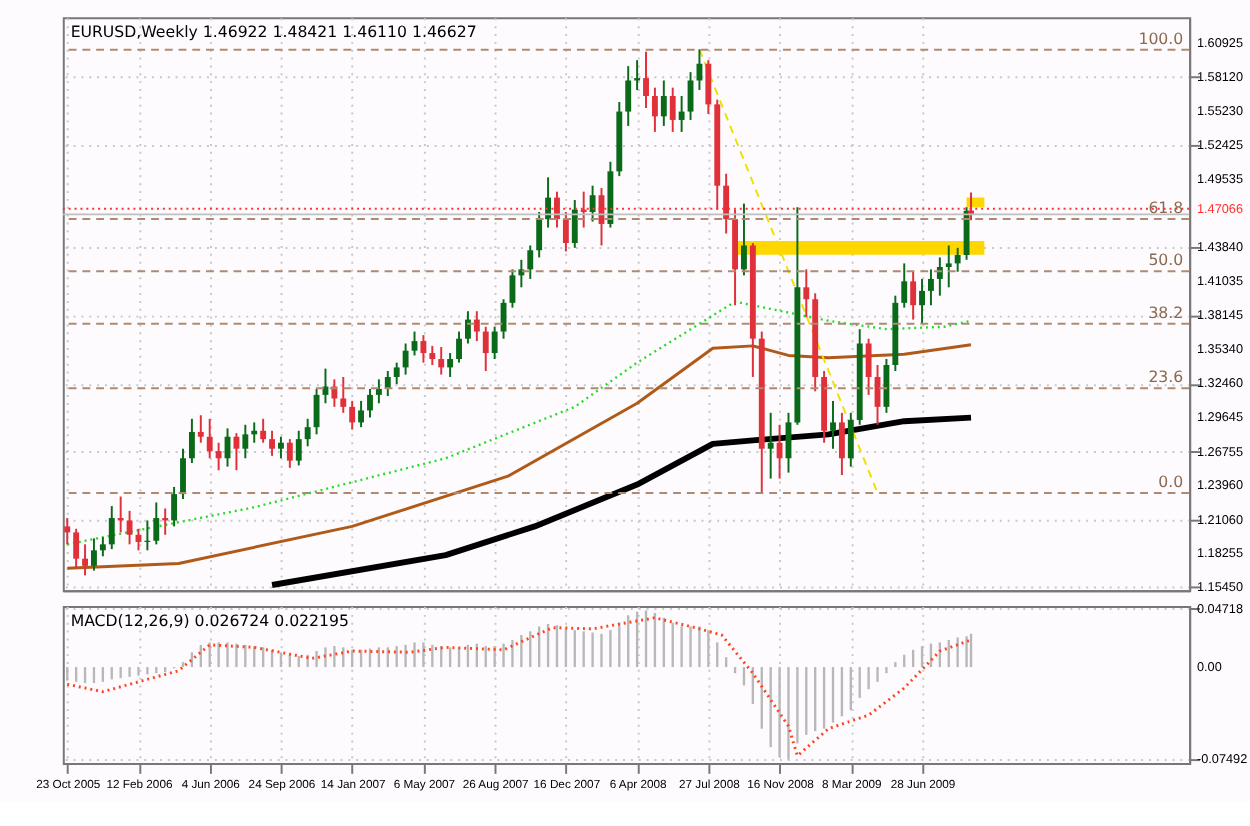  I want to click on chart-title: EURUSD,Weekly 1.46922 1.48421 1.46110 1.46627, so click(273, 31).